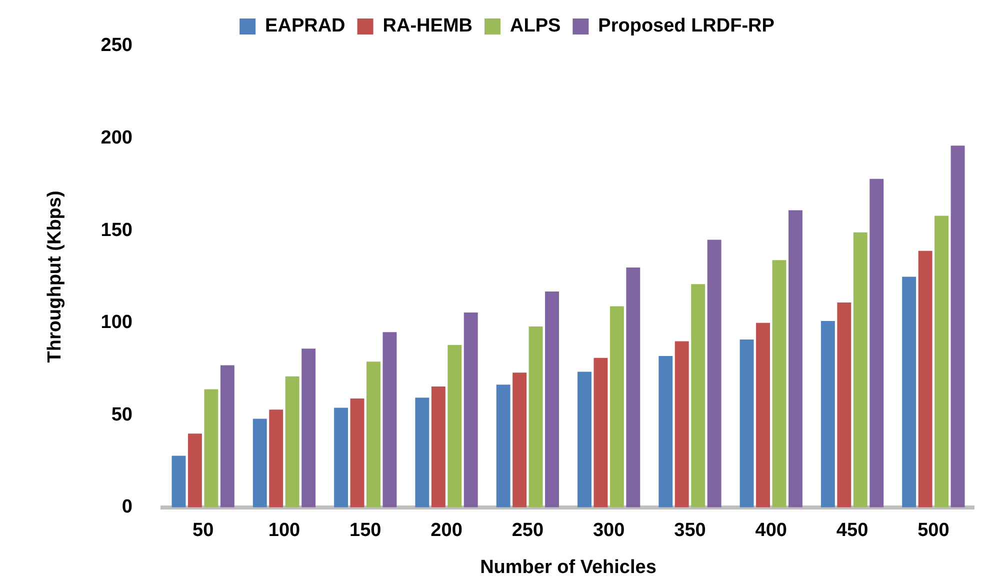  Describe the element at coordinates (686, 26) in the screenshot. I see `legend-label: Proposed LRDF-RP` at that location.